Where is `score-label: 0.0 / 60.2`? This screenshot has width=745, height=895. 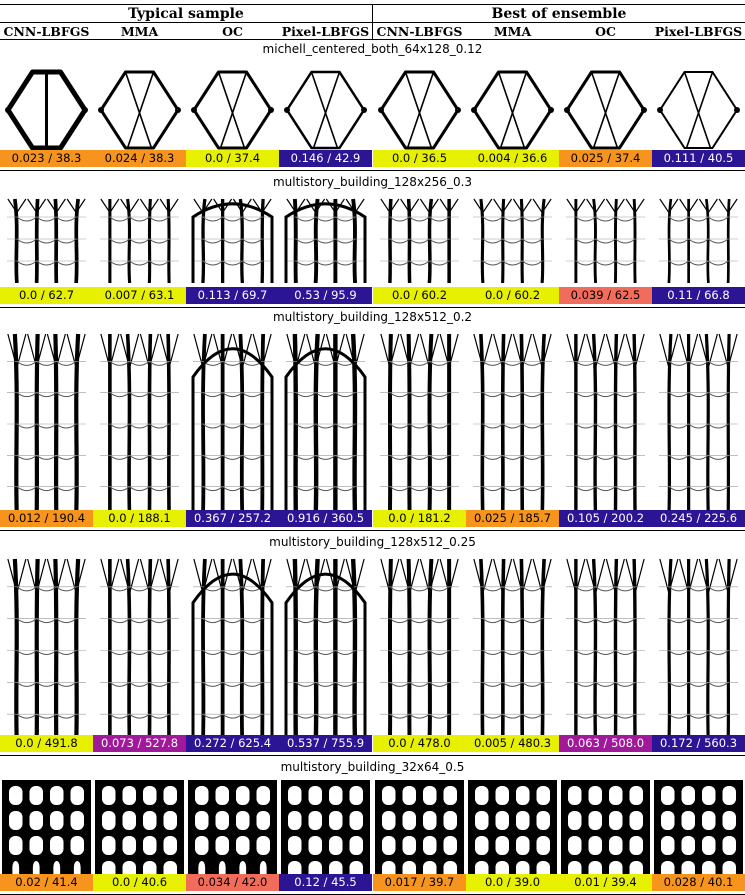
score-label: 0.0 / 60.2 is located at coordinates (512, 295).